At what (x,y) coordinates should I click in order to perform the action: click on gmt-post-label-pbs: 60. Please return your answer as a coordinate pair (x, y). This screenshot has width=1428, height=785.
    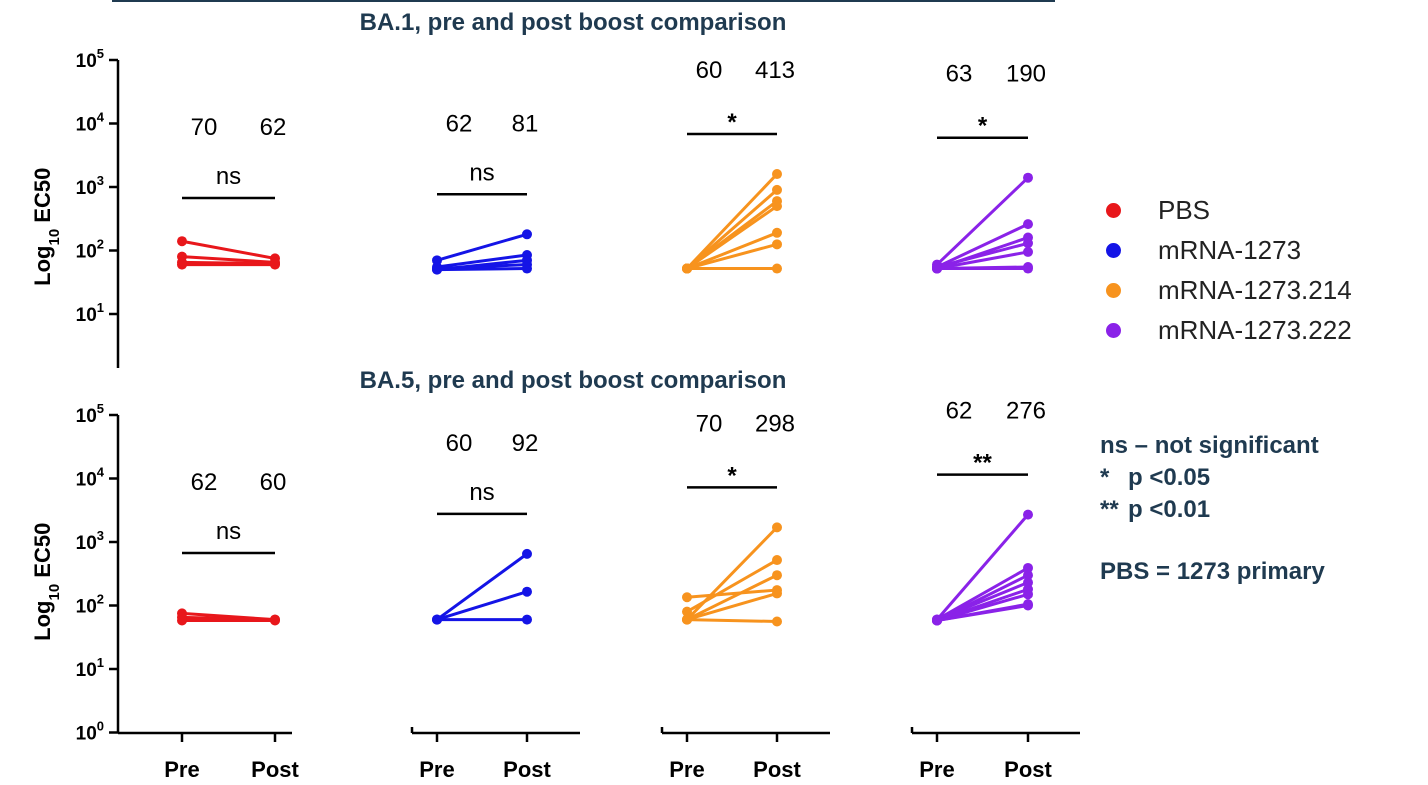
    Looking at the image, I should click on (273, 482).